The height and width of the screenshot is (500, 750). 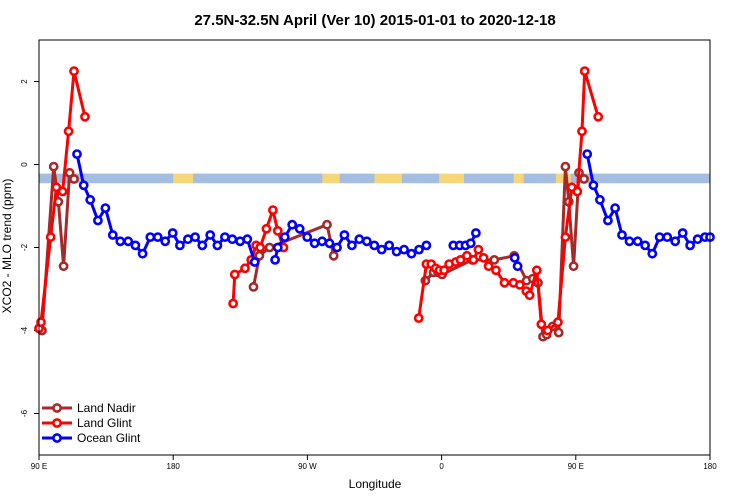 What do you see at coordinates (109, 438) in the screenshot?
I see `legend-label: Ocean Glint` at bounding box center [109, 438].